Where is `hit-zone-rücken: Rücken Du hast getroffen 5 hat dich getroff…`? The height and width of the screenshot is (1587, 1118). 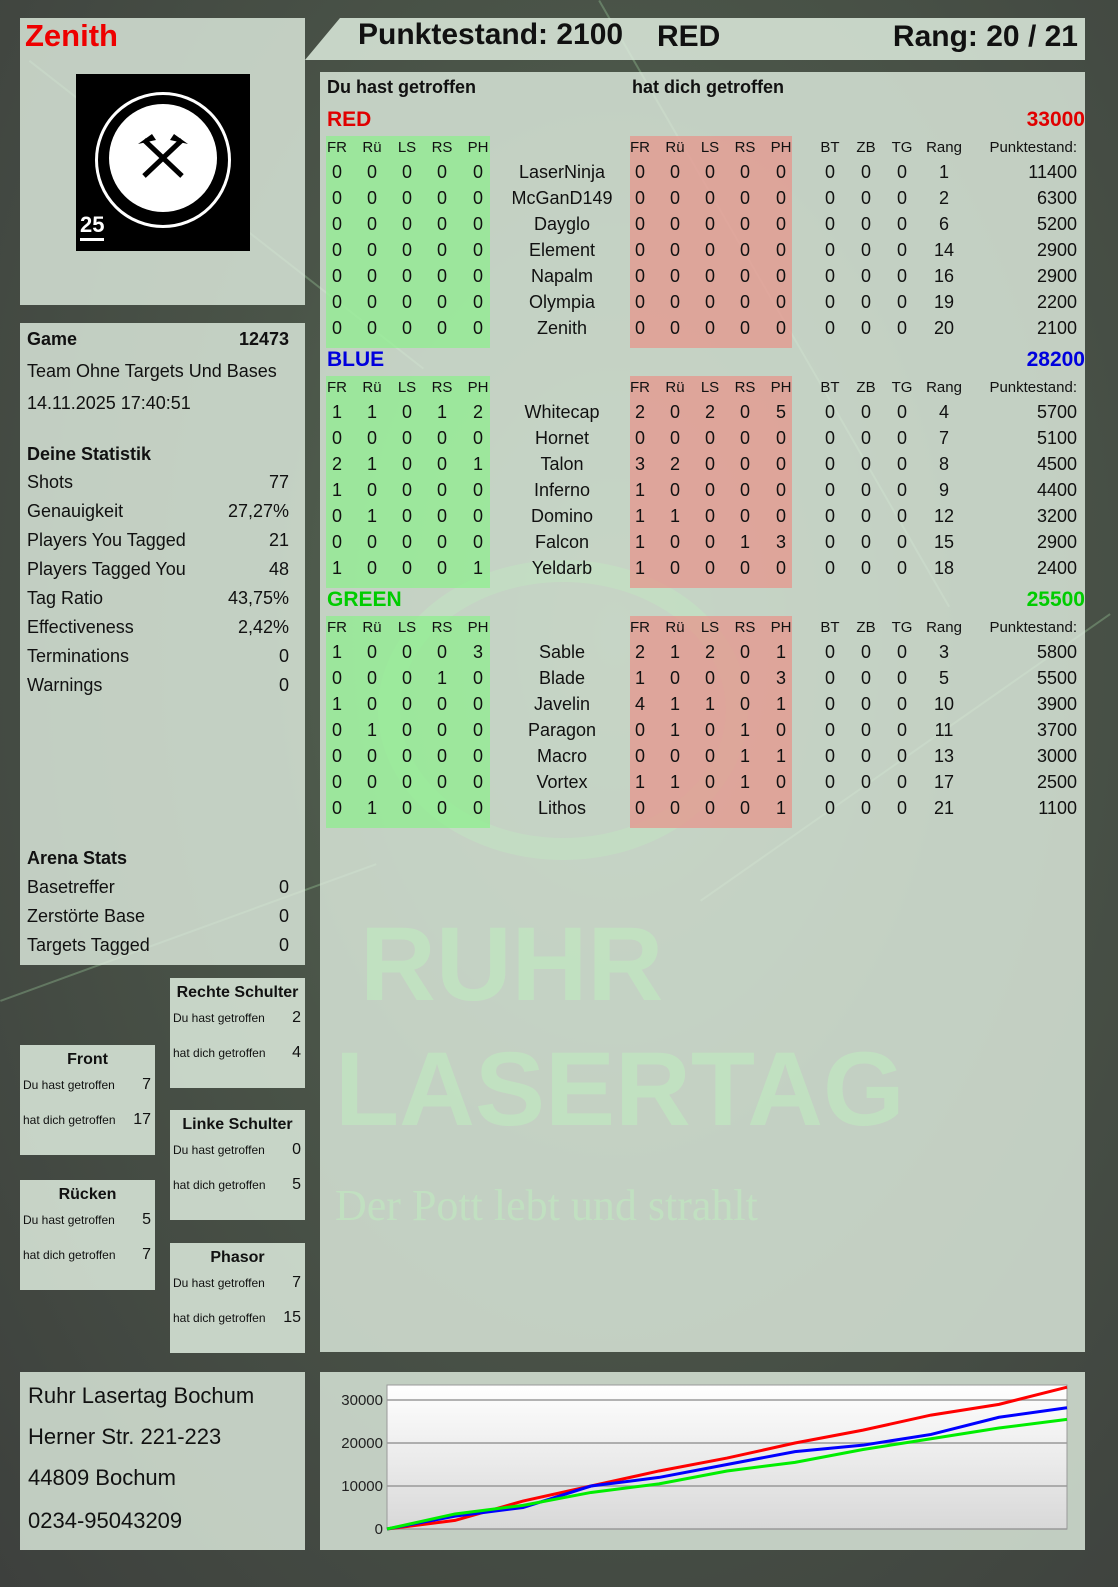 hit-zone-rücken: Rücken Du hast getroffen 5 hat dich getroff… is located at coordinates (87, 1235).